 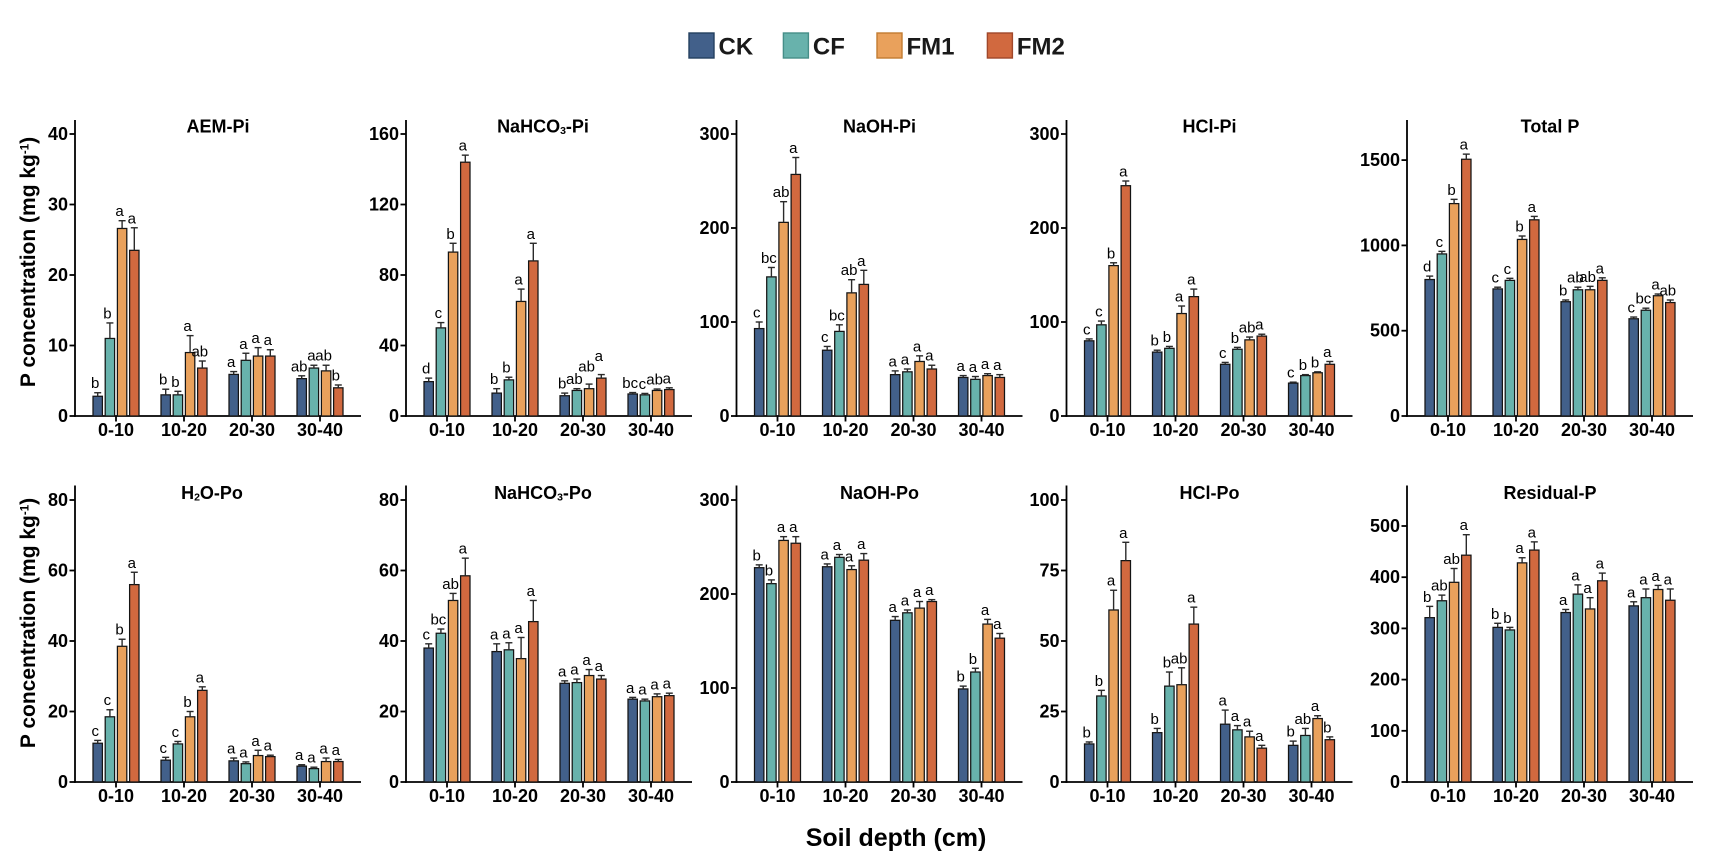 I want to click on svg-text: 10, so click(x=58, y=346).